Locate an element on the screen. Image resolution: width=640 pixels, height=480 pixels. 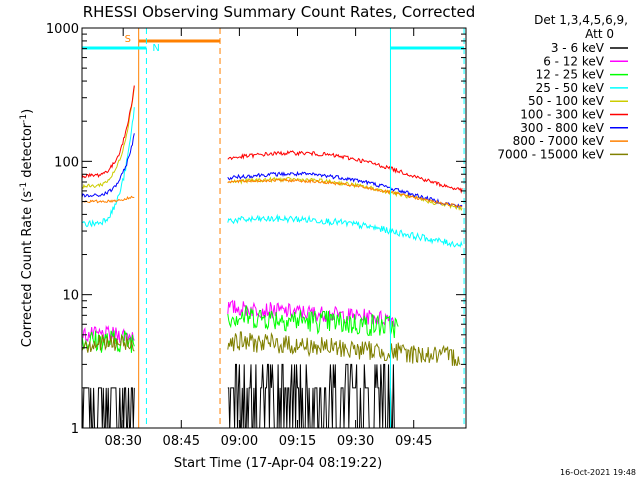
x-tick-label: 09:30 is located at coordinates (355, 441).